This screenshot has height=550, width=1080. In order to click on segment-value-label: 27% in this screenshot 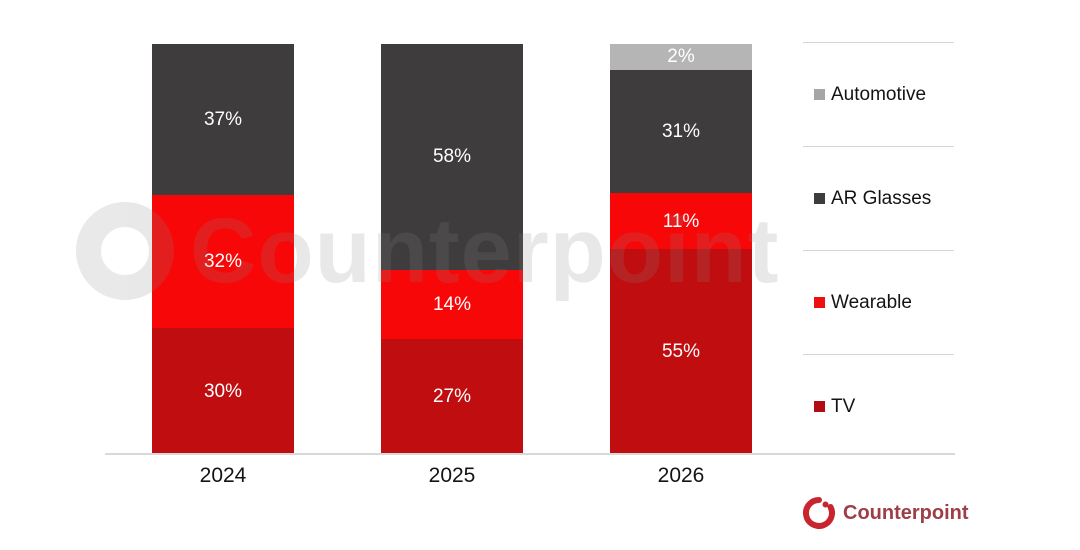, I will do `click(452, 396)`.